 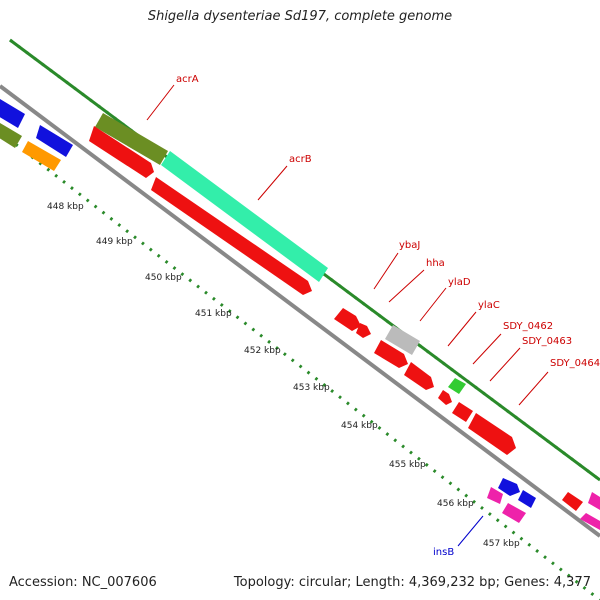 I want to click on gene-green, so click(x=457, y=386).